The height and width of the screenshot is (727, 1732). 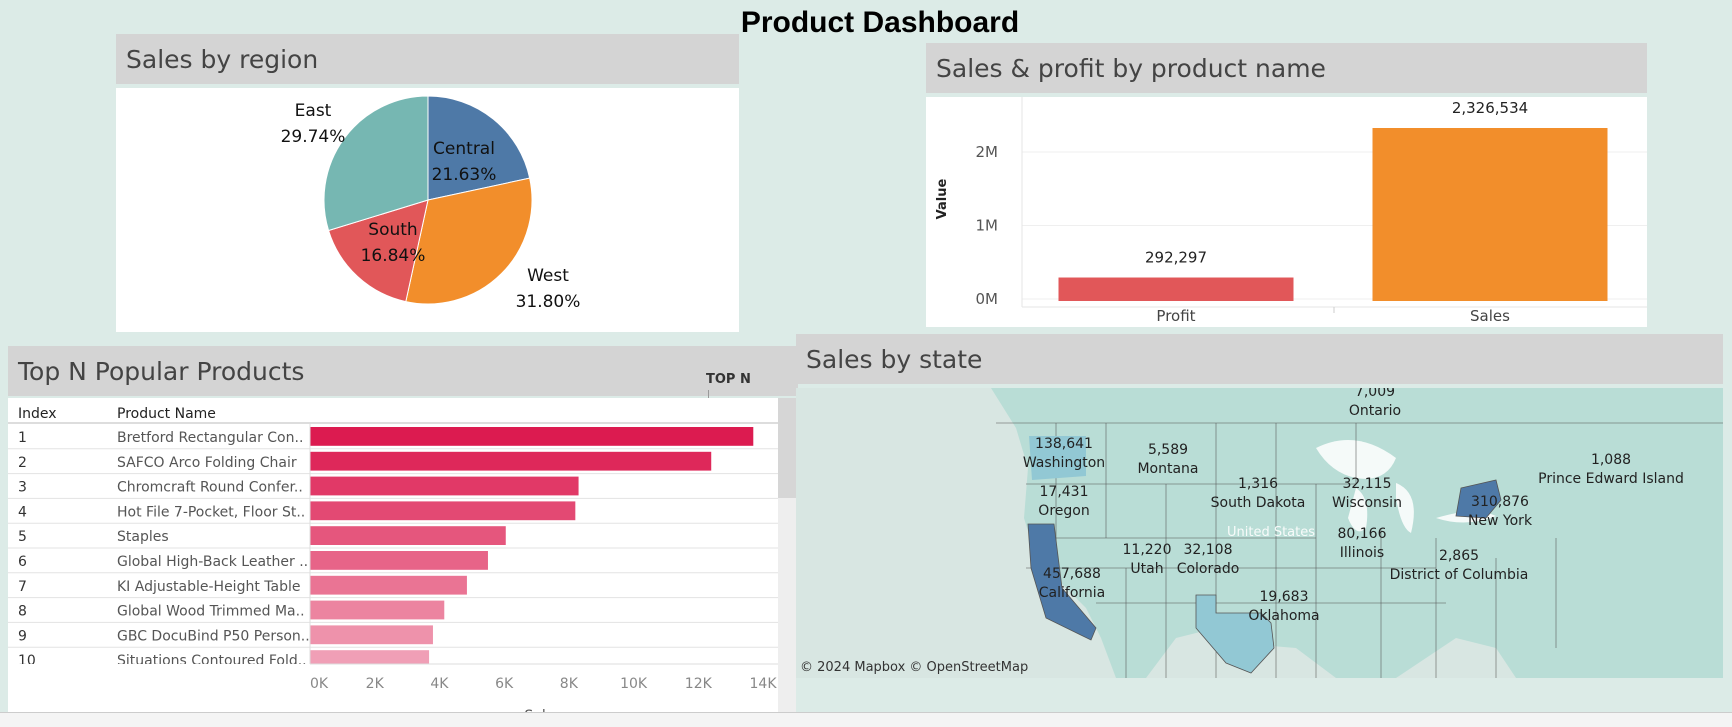 I want to click on country-label: United States, so click(x=1271, y=532).